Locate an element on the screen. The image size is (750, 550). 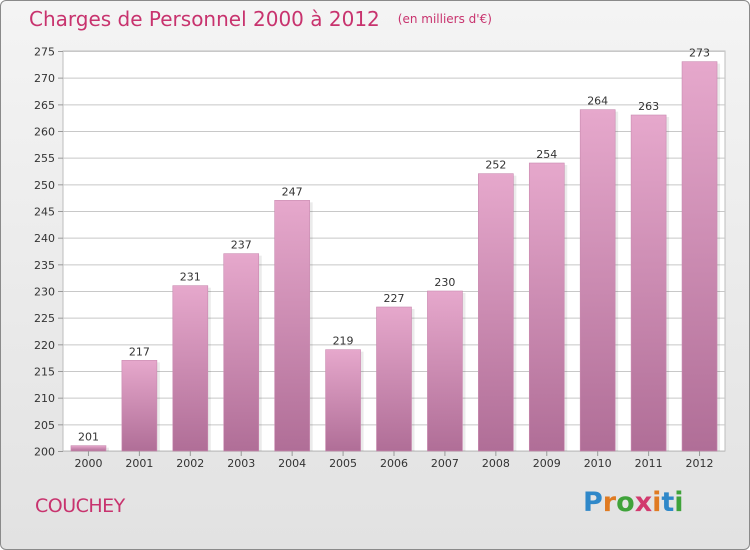
y-tick-label: 265 is located at coordinates (44, 105).